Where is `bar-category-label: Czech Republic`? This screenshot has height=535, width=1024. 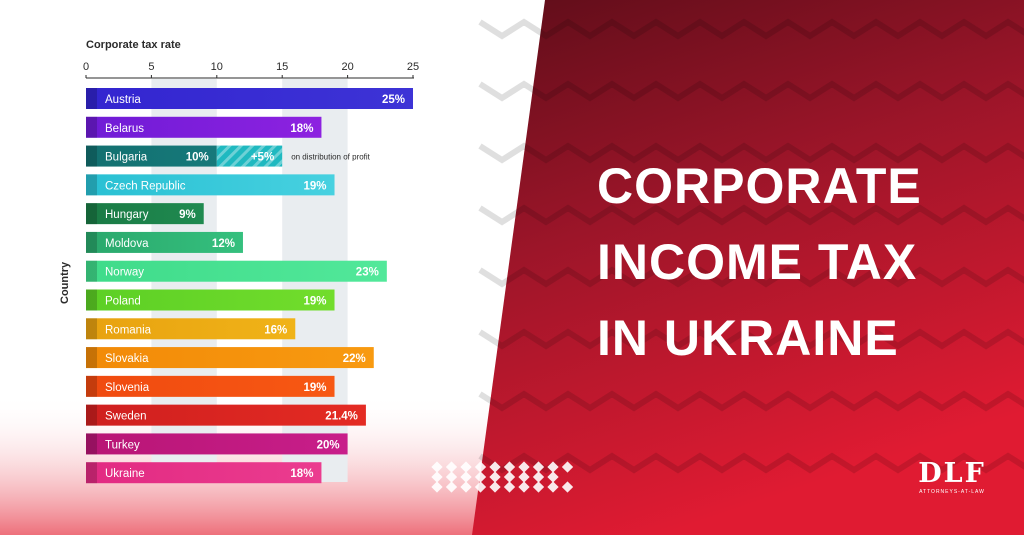 bar-category-label: Czech Republic is located at coordinates (145, 186).